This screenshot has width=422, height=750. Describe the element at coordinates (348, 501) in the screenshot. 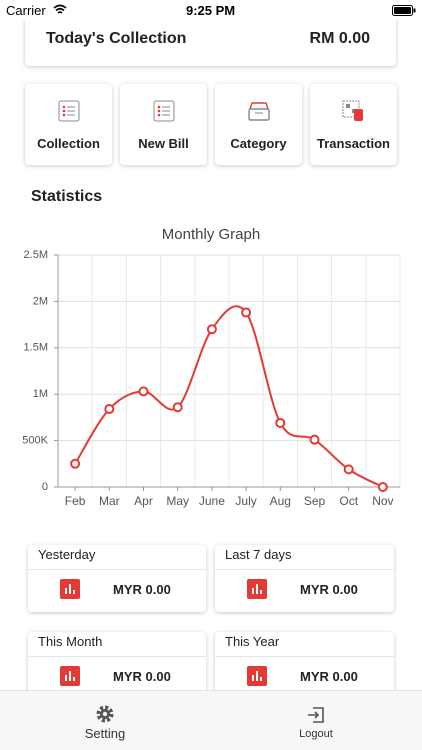

I see `x-tick-label: Oct` at that location.